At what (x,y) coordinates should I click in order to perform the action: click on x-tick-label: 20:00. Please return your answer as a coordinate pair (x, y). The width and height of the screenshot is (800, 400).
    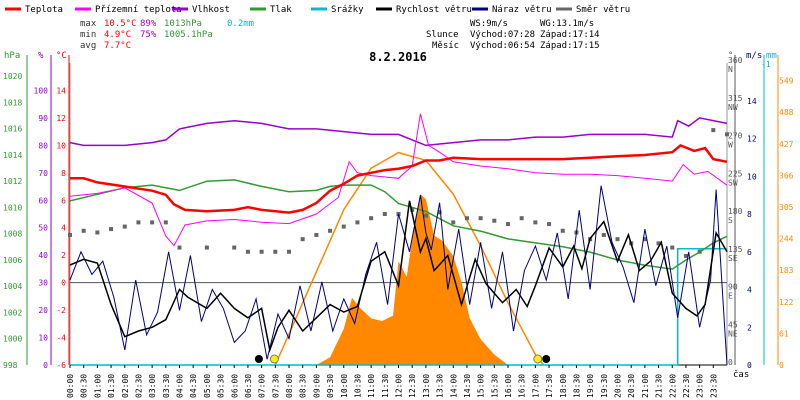
    Looking at the image, I should click on (618, 386).